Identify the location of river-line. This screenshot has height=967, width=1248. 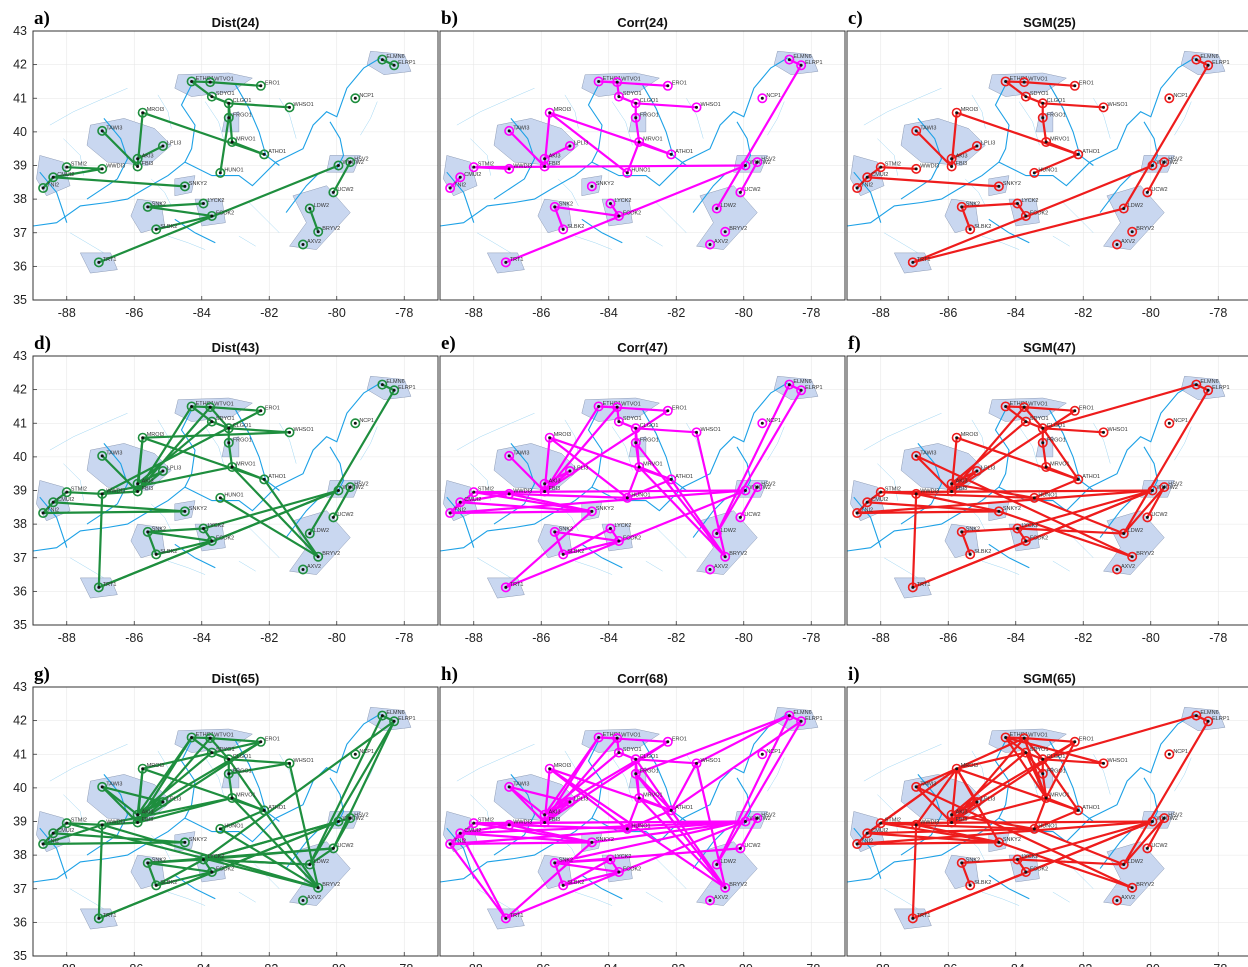
(710, 848).